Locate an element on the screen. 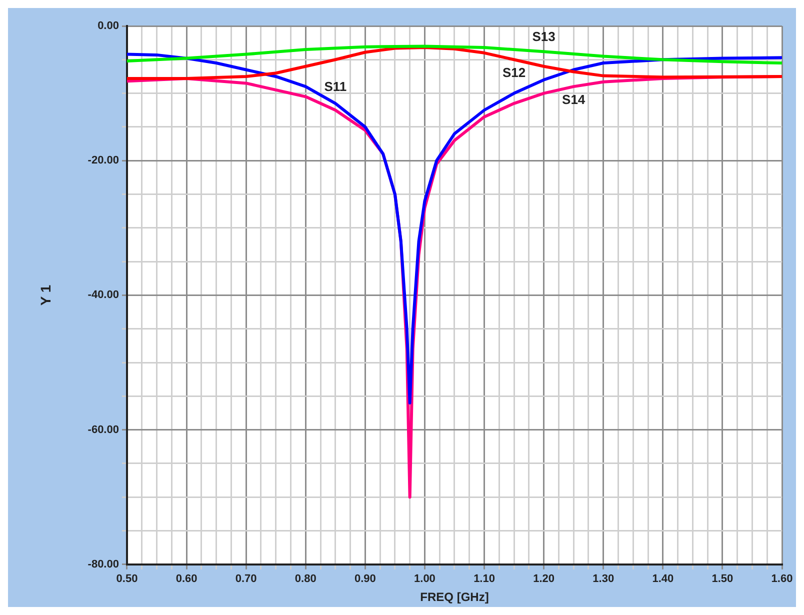 The height and width of the screenshot is (615, 804). x-tick-label: 1.20 is located at coordinates (544, 579).